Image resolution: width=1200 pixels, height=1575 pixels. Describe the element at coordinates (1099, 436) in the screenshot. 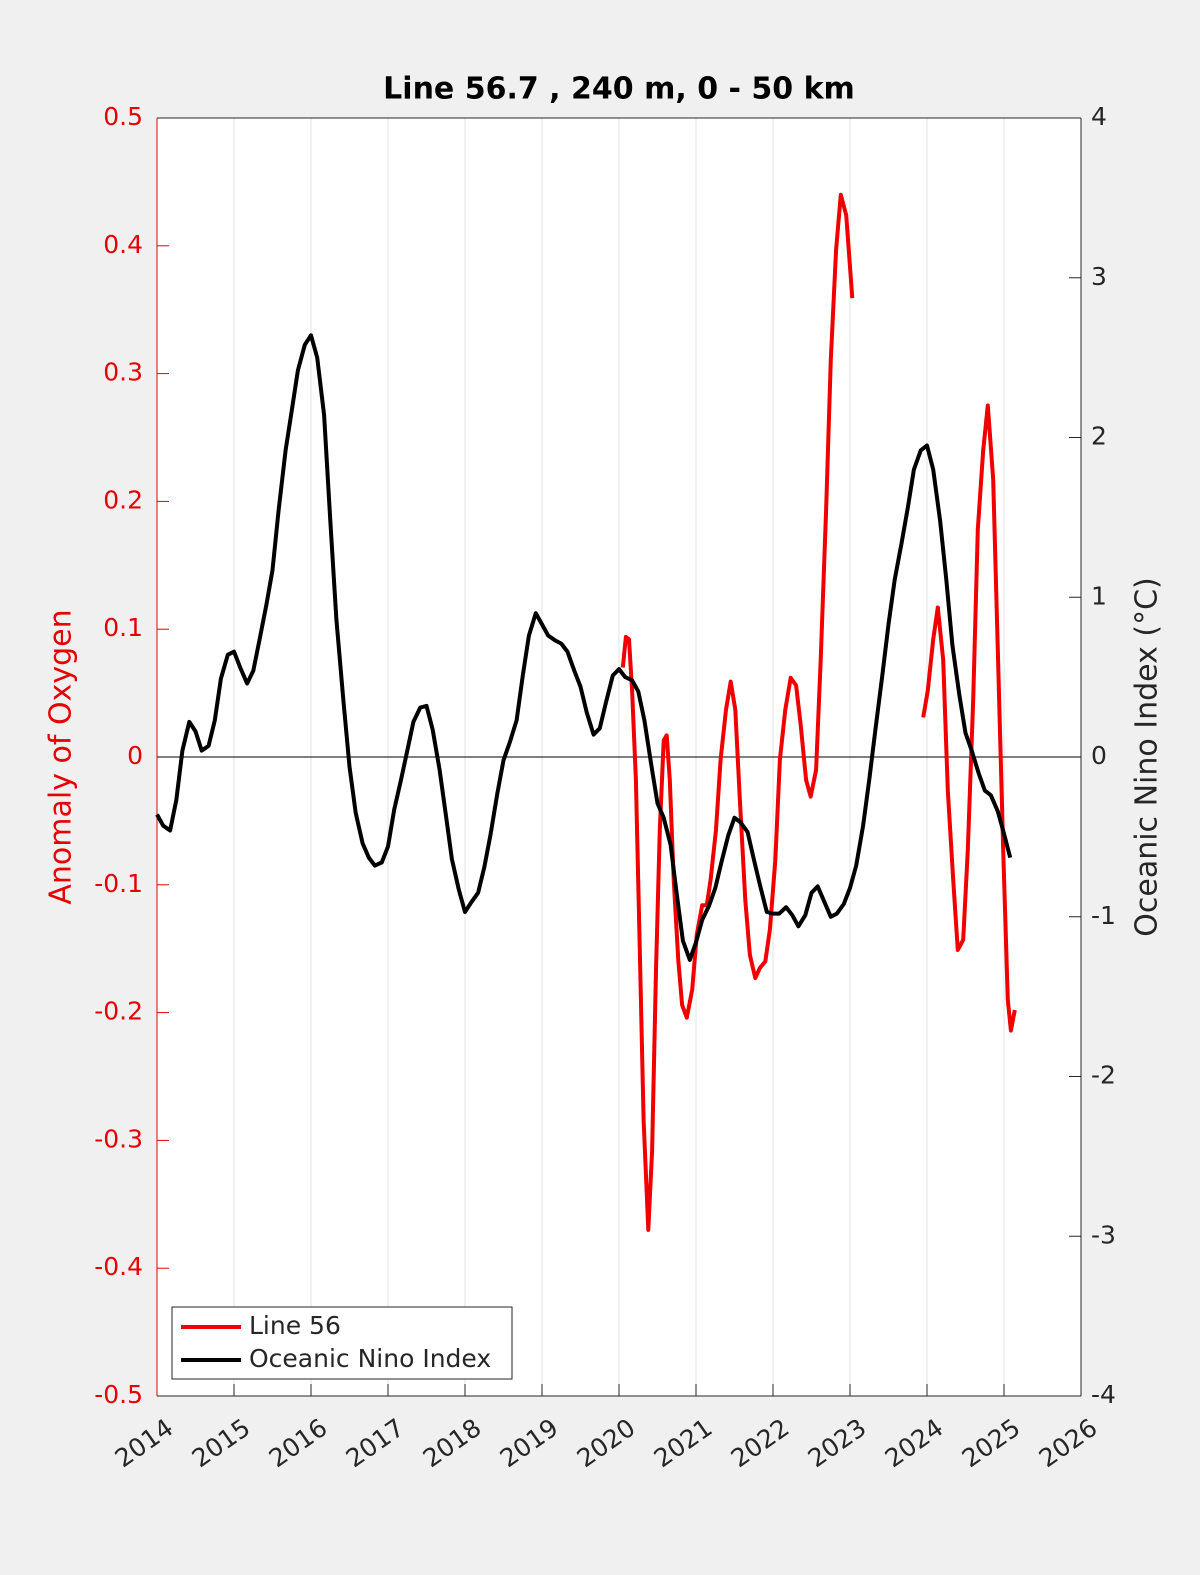

I see `y2-tick-label: 2` at that location.